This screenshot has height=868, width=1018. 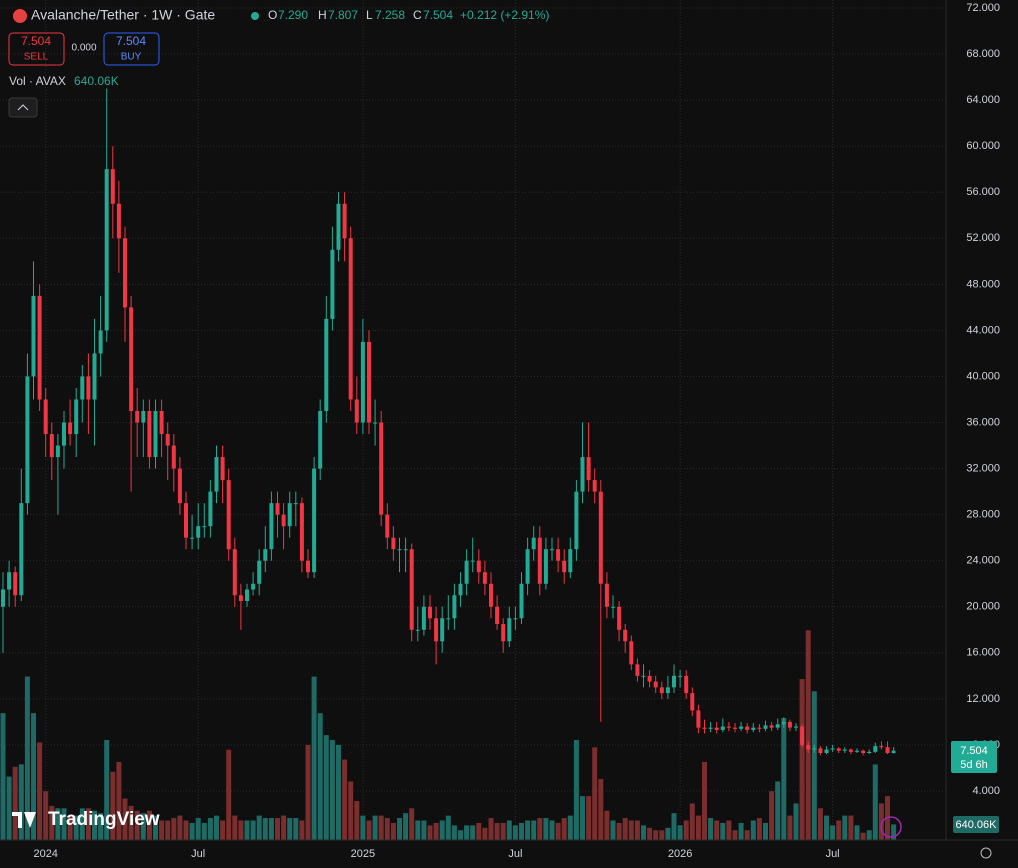 I want to click on y-tick-label: 60.000, so click(x=983, y=146).